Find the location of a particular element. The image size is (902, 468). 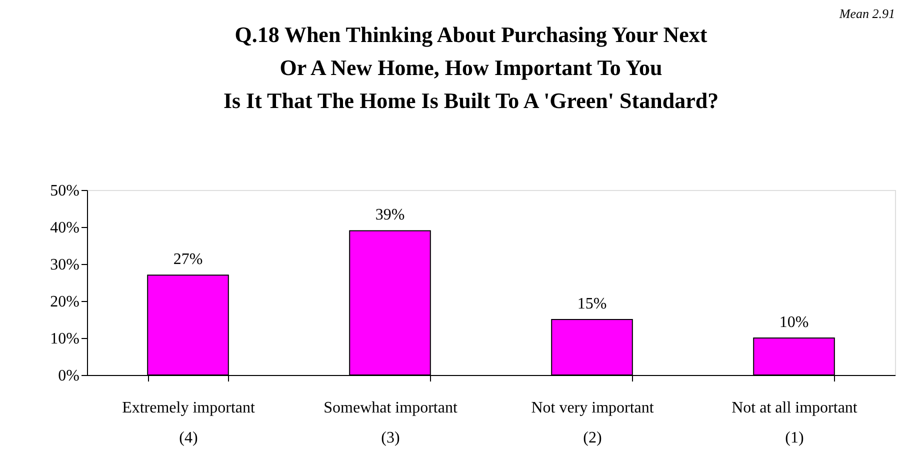

x-tick-label: Not at all important (1) is located at coordinates (795, 423).